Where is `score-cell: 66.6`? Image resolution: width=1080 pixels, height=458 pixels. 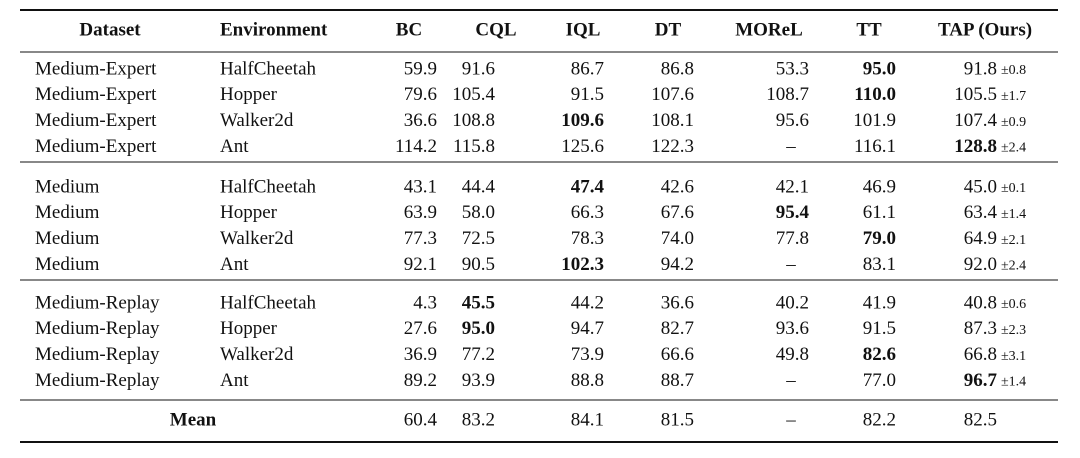
score-cell: 66.6 is located at coordinates (677, 354).